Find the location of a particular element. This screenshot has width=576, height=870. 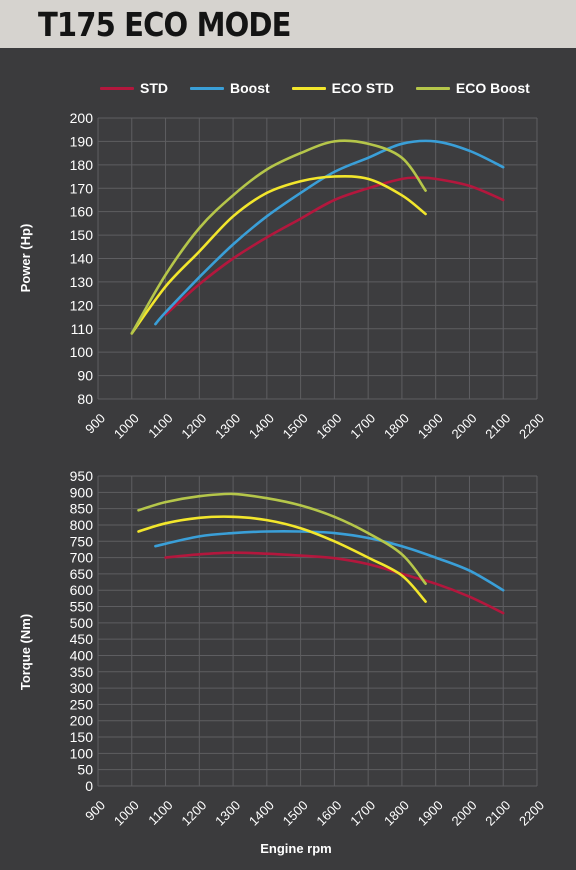

power-series-boost is located at coordinates (329, 232).